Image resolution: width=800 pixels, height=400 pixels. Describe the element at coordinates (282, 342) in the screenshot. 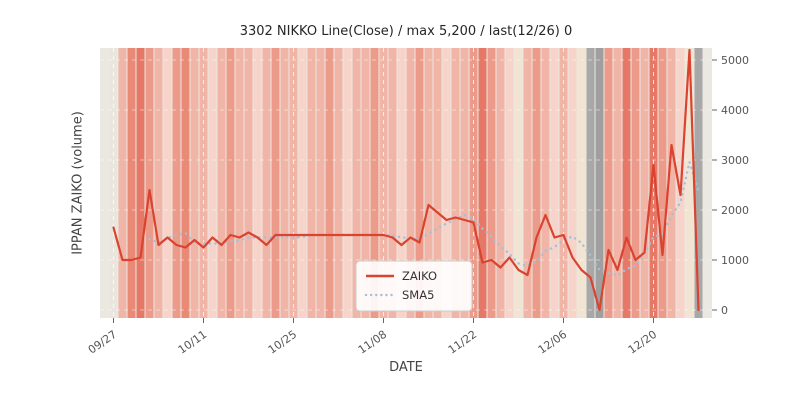

I see `x-tick-label: 10/25` at that location.